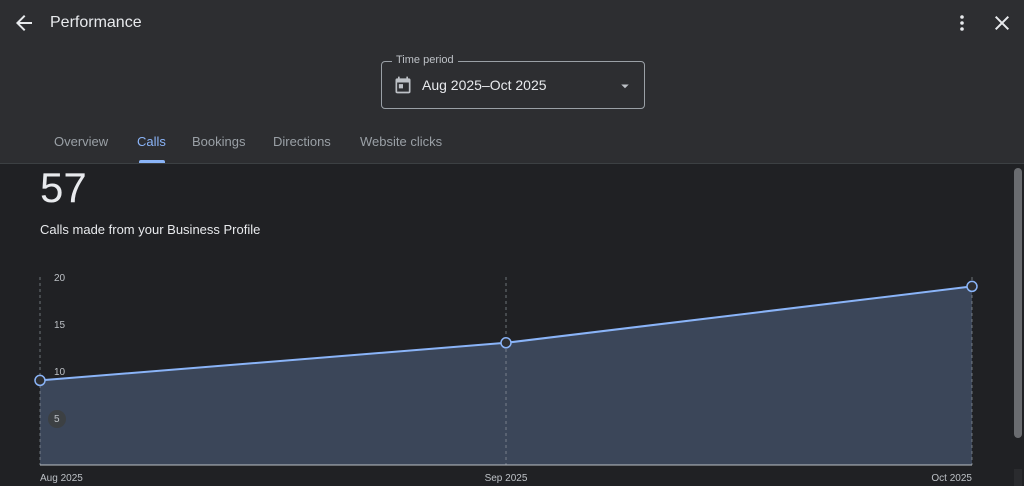 The height and width of the screenshot is (486, 1024). I want to click on dropdown-arrow-icon, so click(625, 86).